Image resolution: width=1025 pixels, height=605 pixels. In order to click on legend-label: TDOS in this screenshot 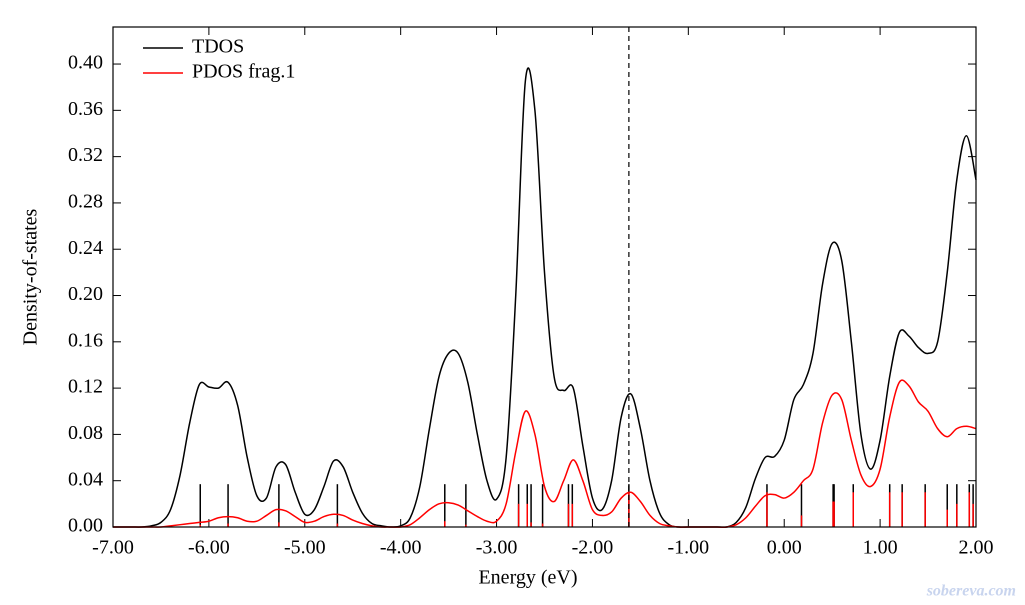, I will do `click(218, 47)`.